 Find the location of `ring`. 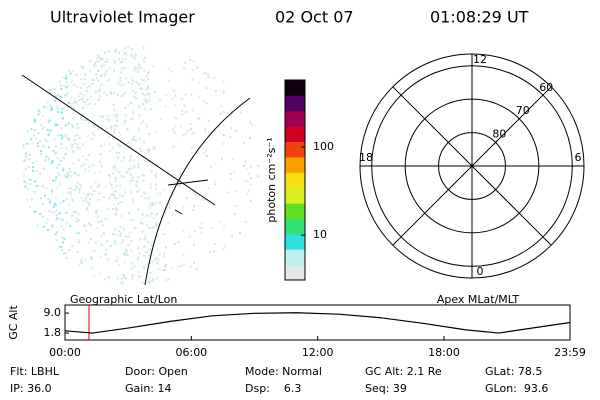

ring is located at coordinates (472, 166).